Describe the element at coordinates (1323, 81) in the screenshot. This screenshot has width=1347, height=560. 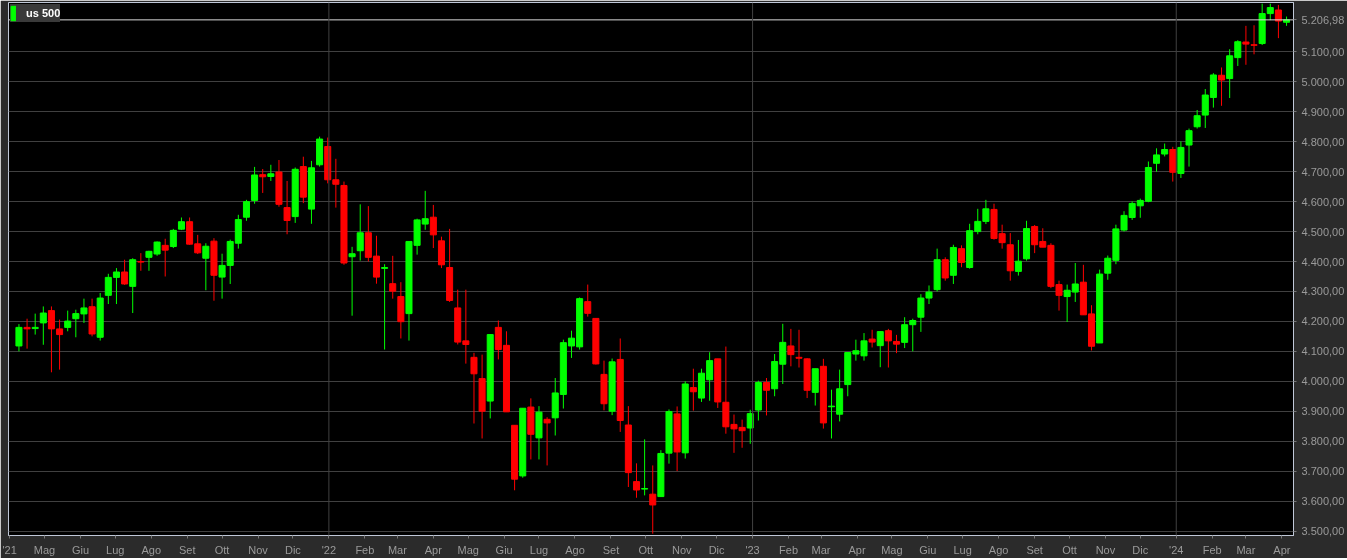
I see `y-tick-label: 5.000,00` at that location.